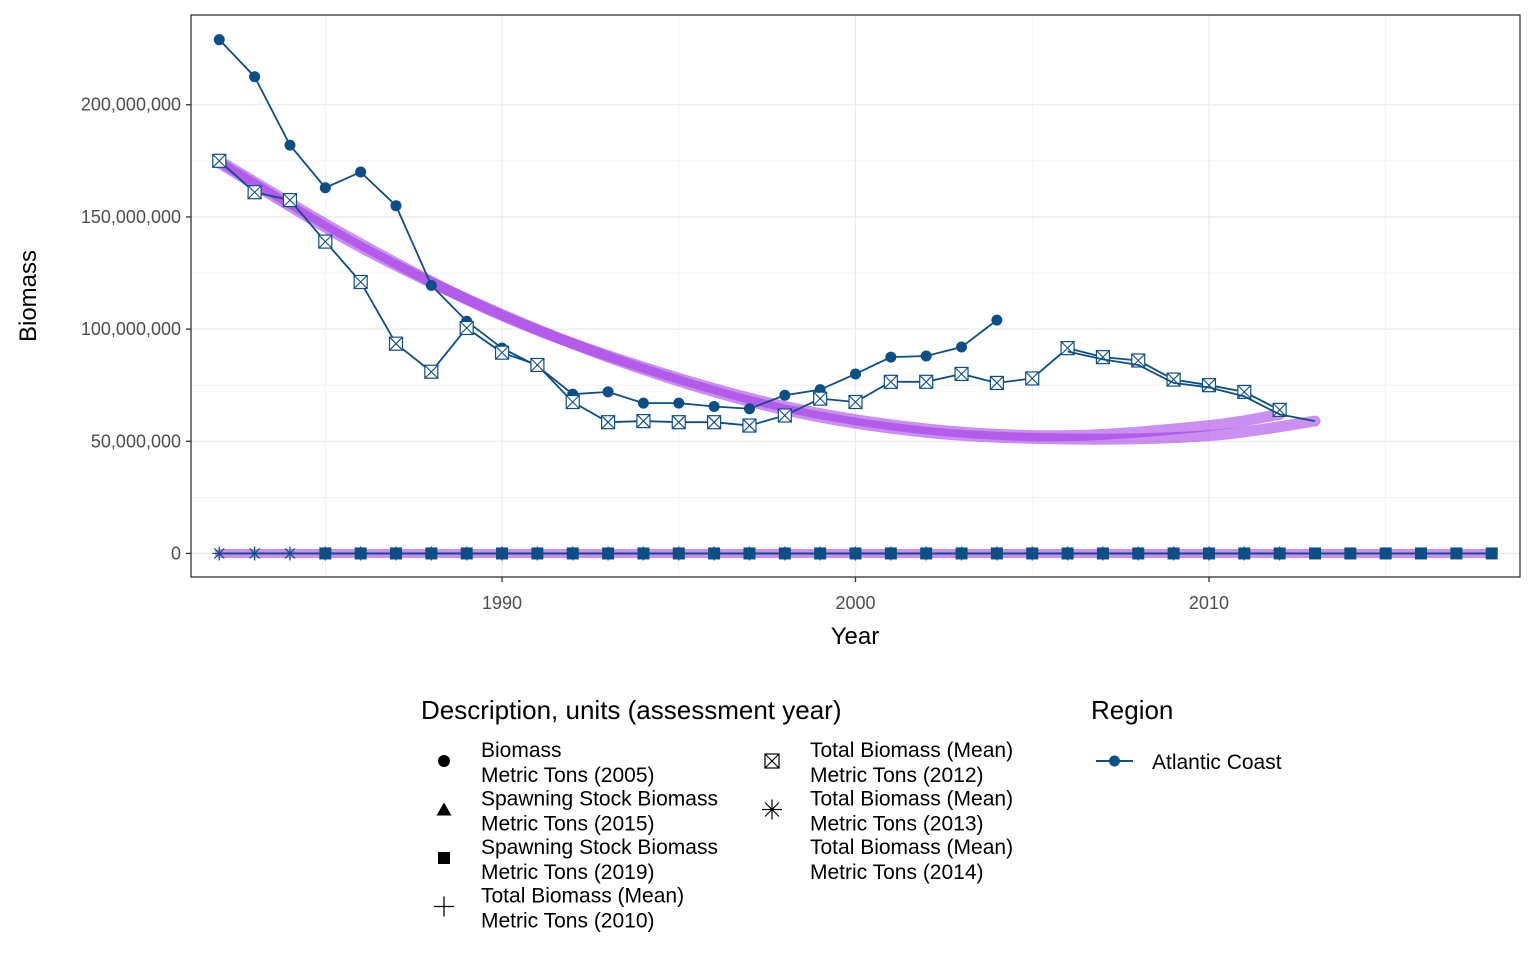  What do you see at coordinates (1189, 762) in the screenshot?
I see `legend-region-item: Atlantic Coast` at bounding box center [1189, 762].